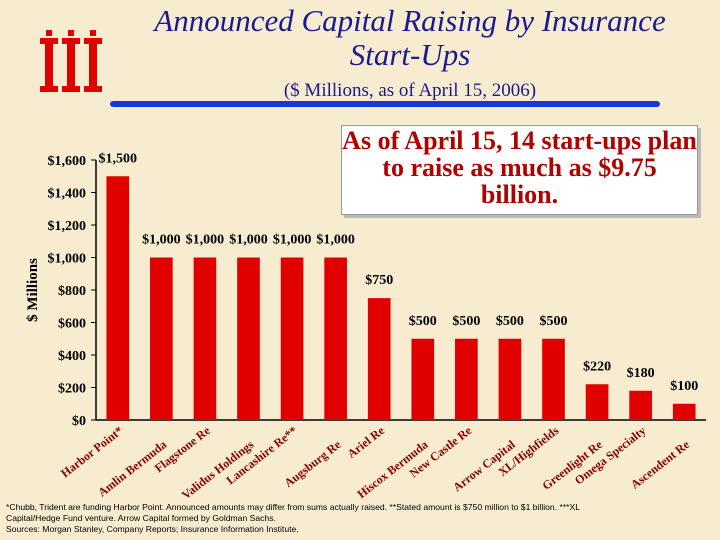 The height and width of the screenshot is (540, 720). I want to click on bar-value-label: $1,500, so click(118, 158).